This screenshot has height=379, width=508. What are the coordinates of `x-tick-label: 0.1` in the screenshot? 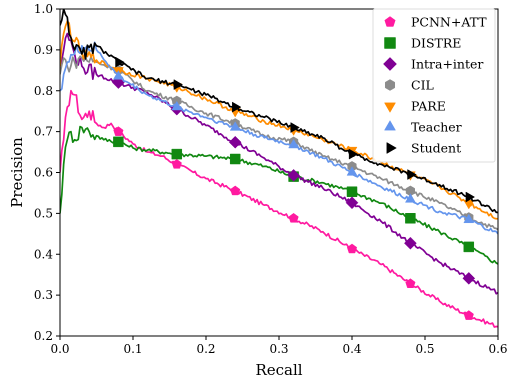 It's located at (132, 349).